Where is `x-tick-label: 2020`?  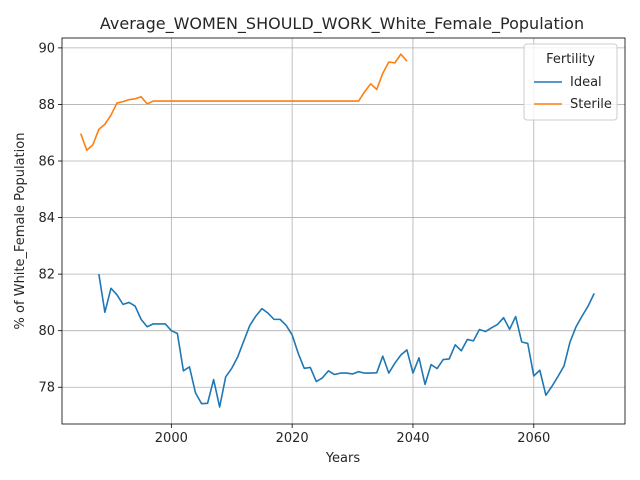
x-tick-label: 2020 is located at coordinates (292, 438).